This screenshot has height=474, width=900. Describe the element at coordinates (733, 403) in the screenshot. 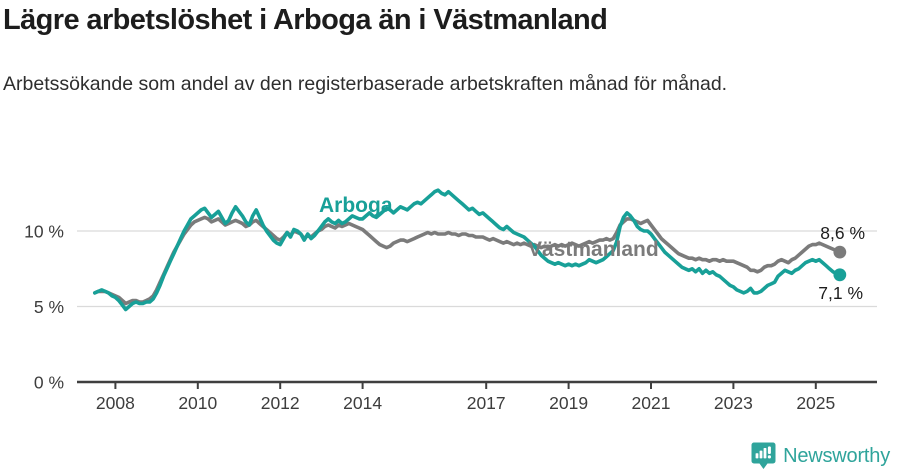

I see `x-tick-label: 2023` at that location.